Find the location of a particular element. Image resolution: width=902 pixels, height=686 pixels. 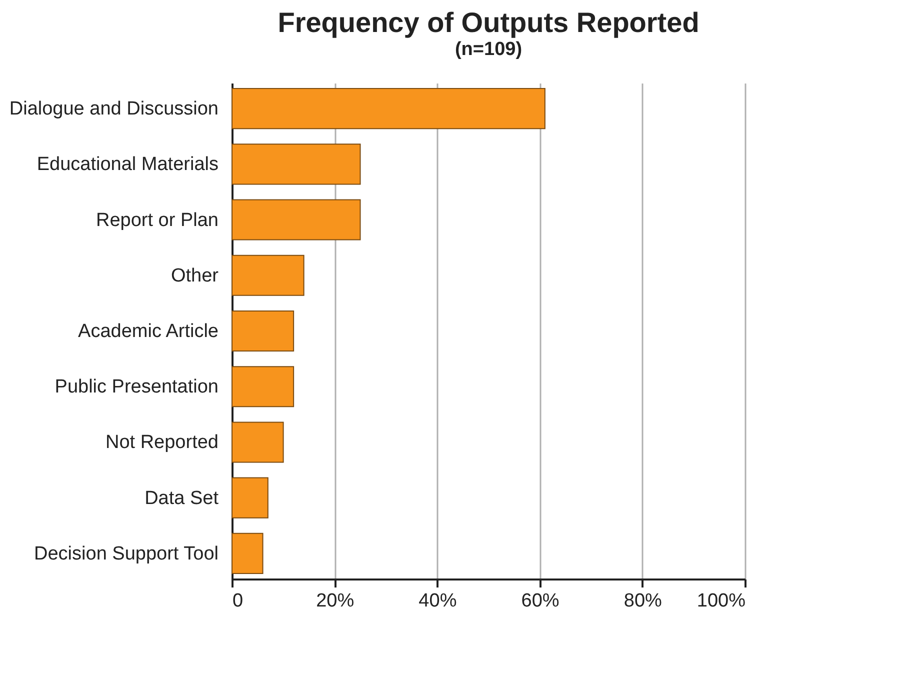

y-tick-label: Other is located at coordinates (195, 275).